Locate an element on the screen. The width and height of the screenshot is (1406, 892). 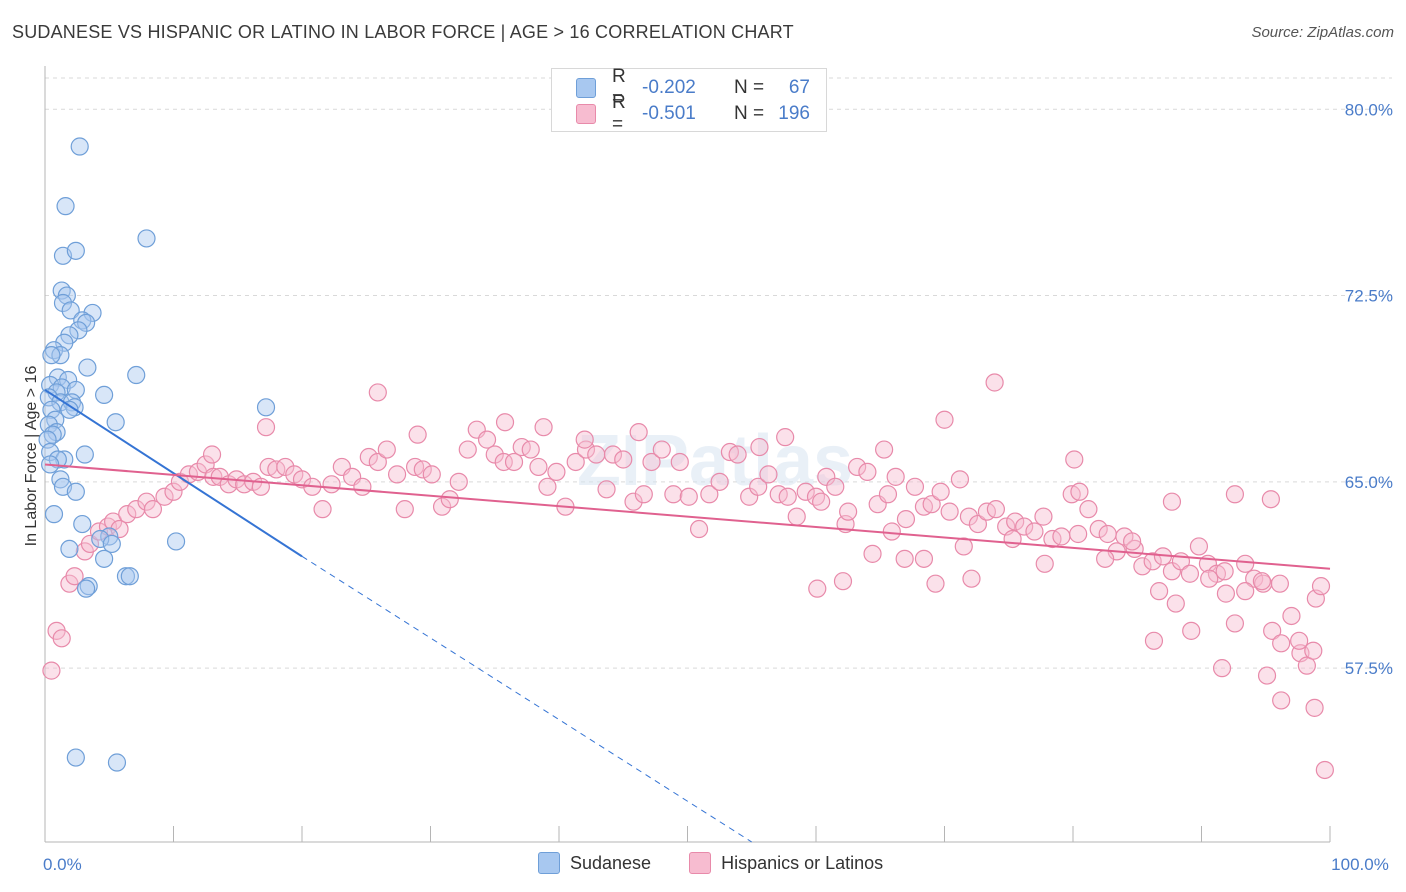
y-tick-label: 65.0% is located at coordinates (1369, 482).